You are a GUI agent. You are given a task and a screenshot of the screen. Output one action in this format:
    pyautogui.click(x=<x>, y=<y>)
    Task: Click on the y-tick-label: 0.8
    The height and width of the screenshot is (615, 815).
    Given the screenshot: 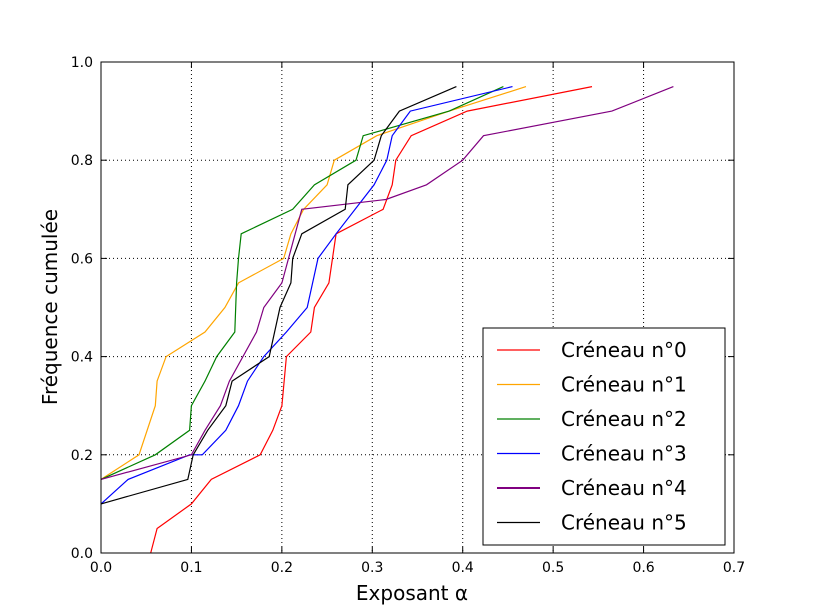 What is the action you would take?
    pyautogui.click(x=82, y=161)
    